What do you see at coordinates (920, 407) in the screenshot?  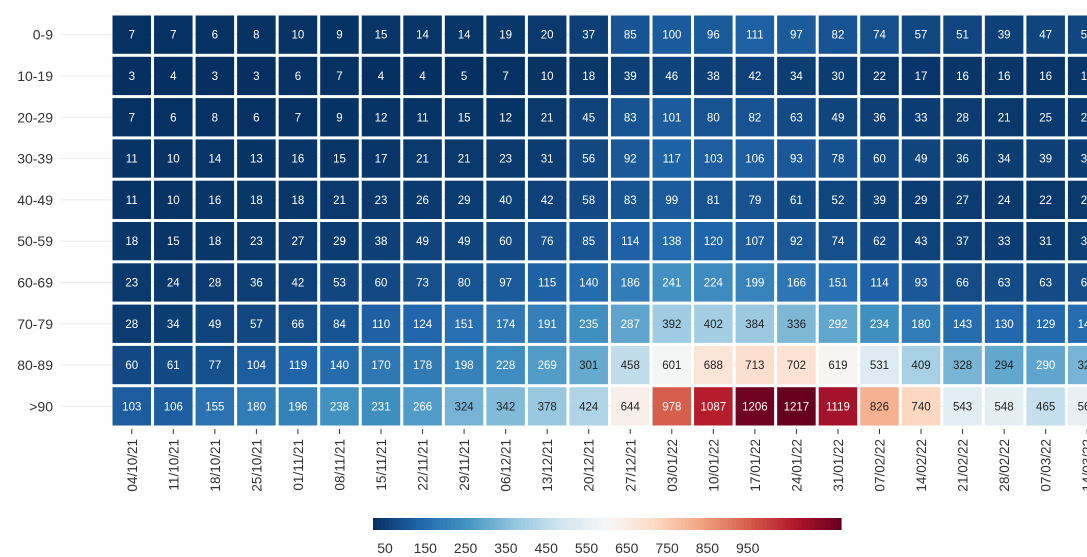 I see `cell-value-label: 740` at bounding box center [920, 407].